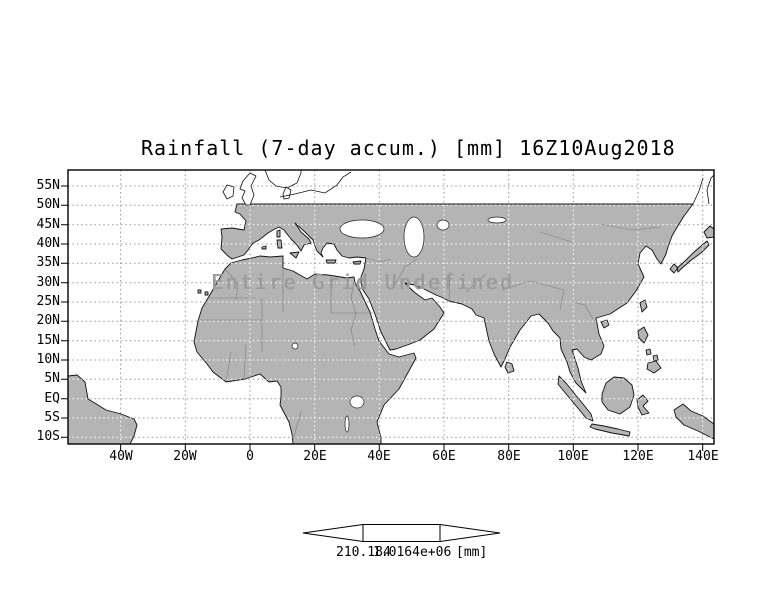 The height and width of the screenshot is (612, 784). Describe the element at coordinates (48, 204) in the screenshot. I see `lat-label-50n: 50N` at that location.